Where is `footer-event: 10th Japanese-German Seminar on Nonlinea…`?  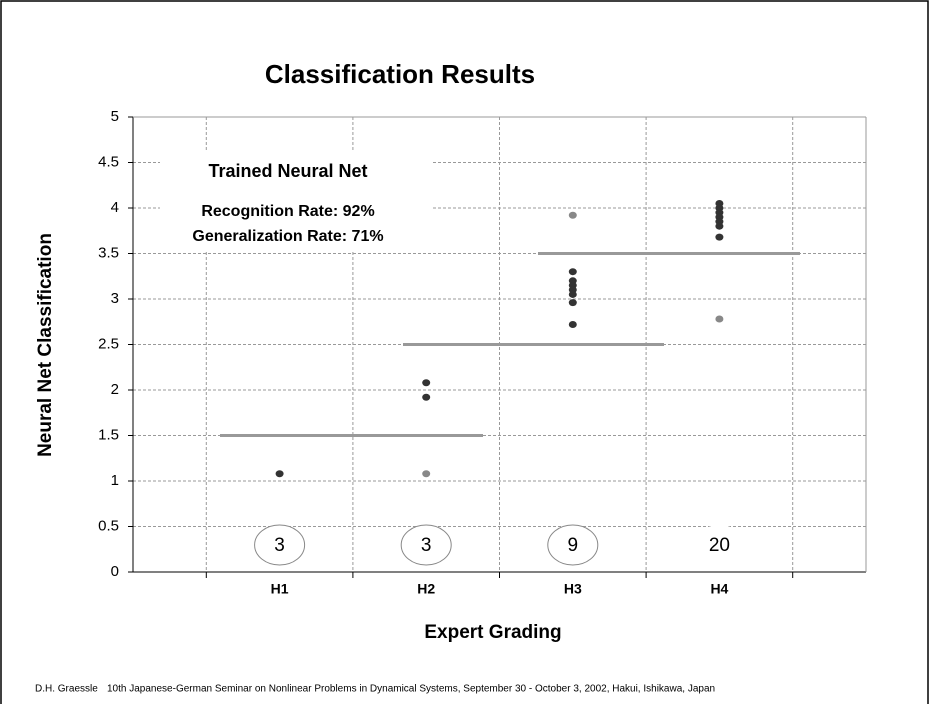
footer-event: 10th Japanese-German Seminar on Nonlinea… is located at coordinates (411, 689).